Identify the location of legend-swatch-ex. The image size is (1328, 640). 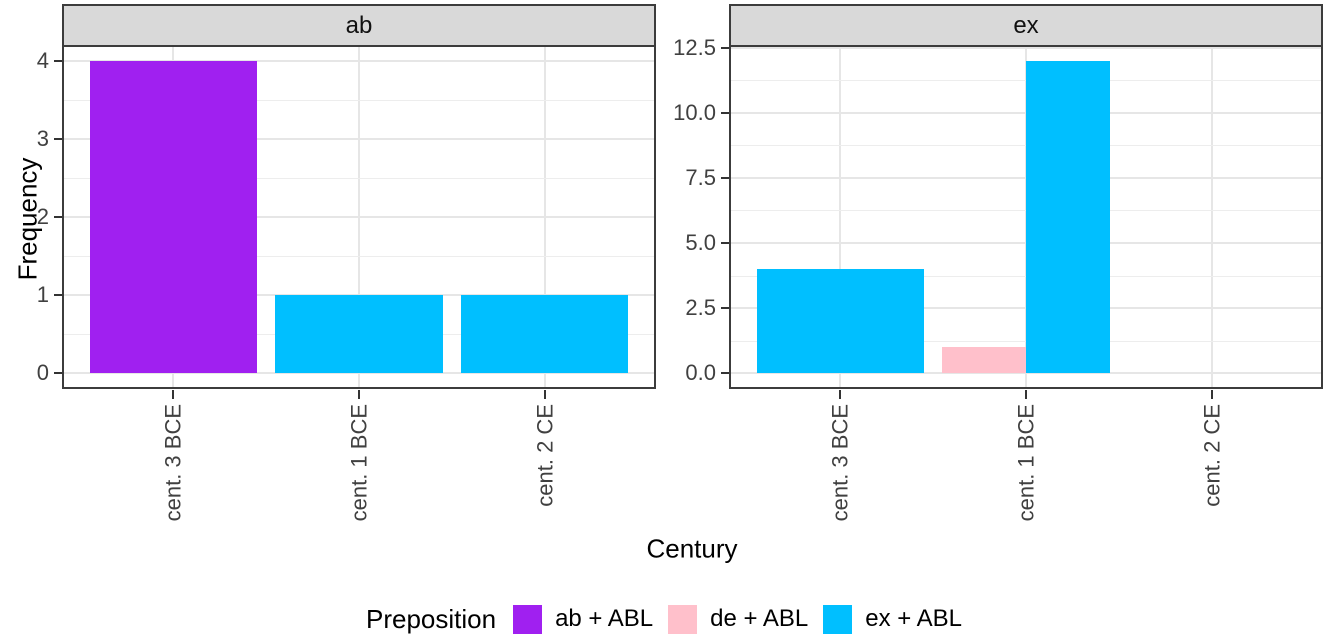
(838, 619).